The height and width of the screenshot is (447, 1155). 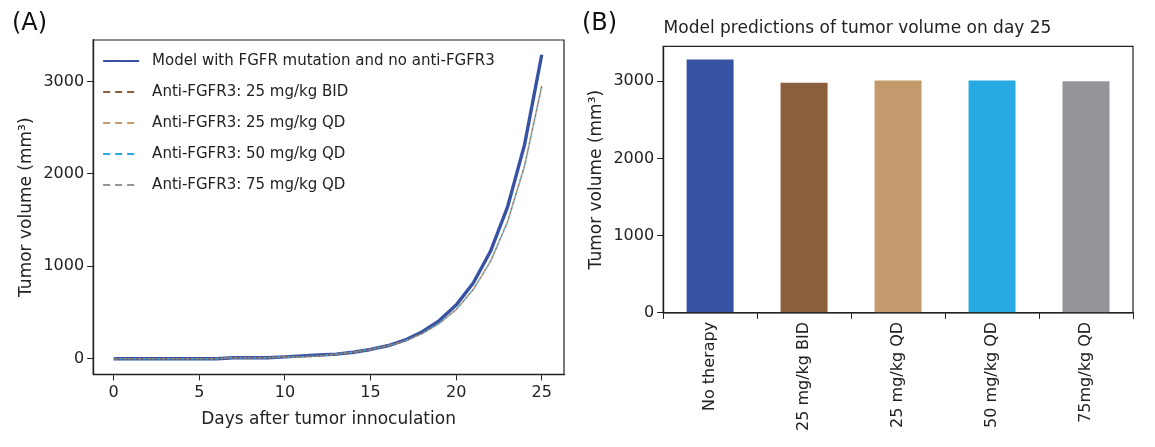 What do you see at coordinates (323, 59) in the screenshot?
I see `legend-label: Model with FGFR mutation and no anti-FGFR3` at bounding box center [323, 59].